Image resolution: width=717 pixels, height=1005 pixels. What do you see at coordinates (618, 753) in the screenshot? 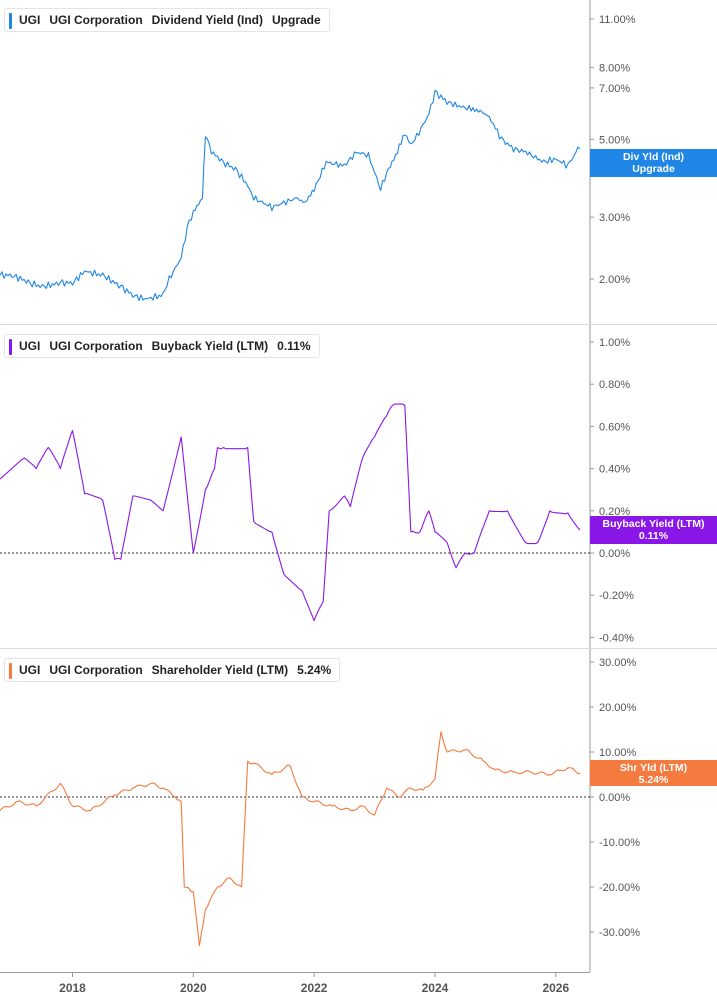
I see `y-tick-label: 10.00%` at bounding box center [618, 753].